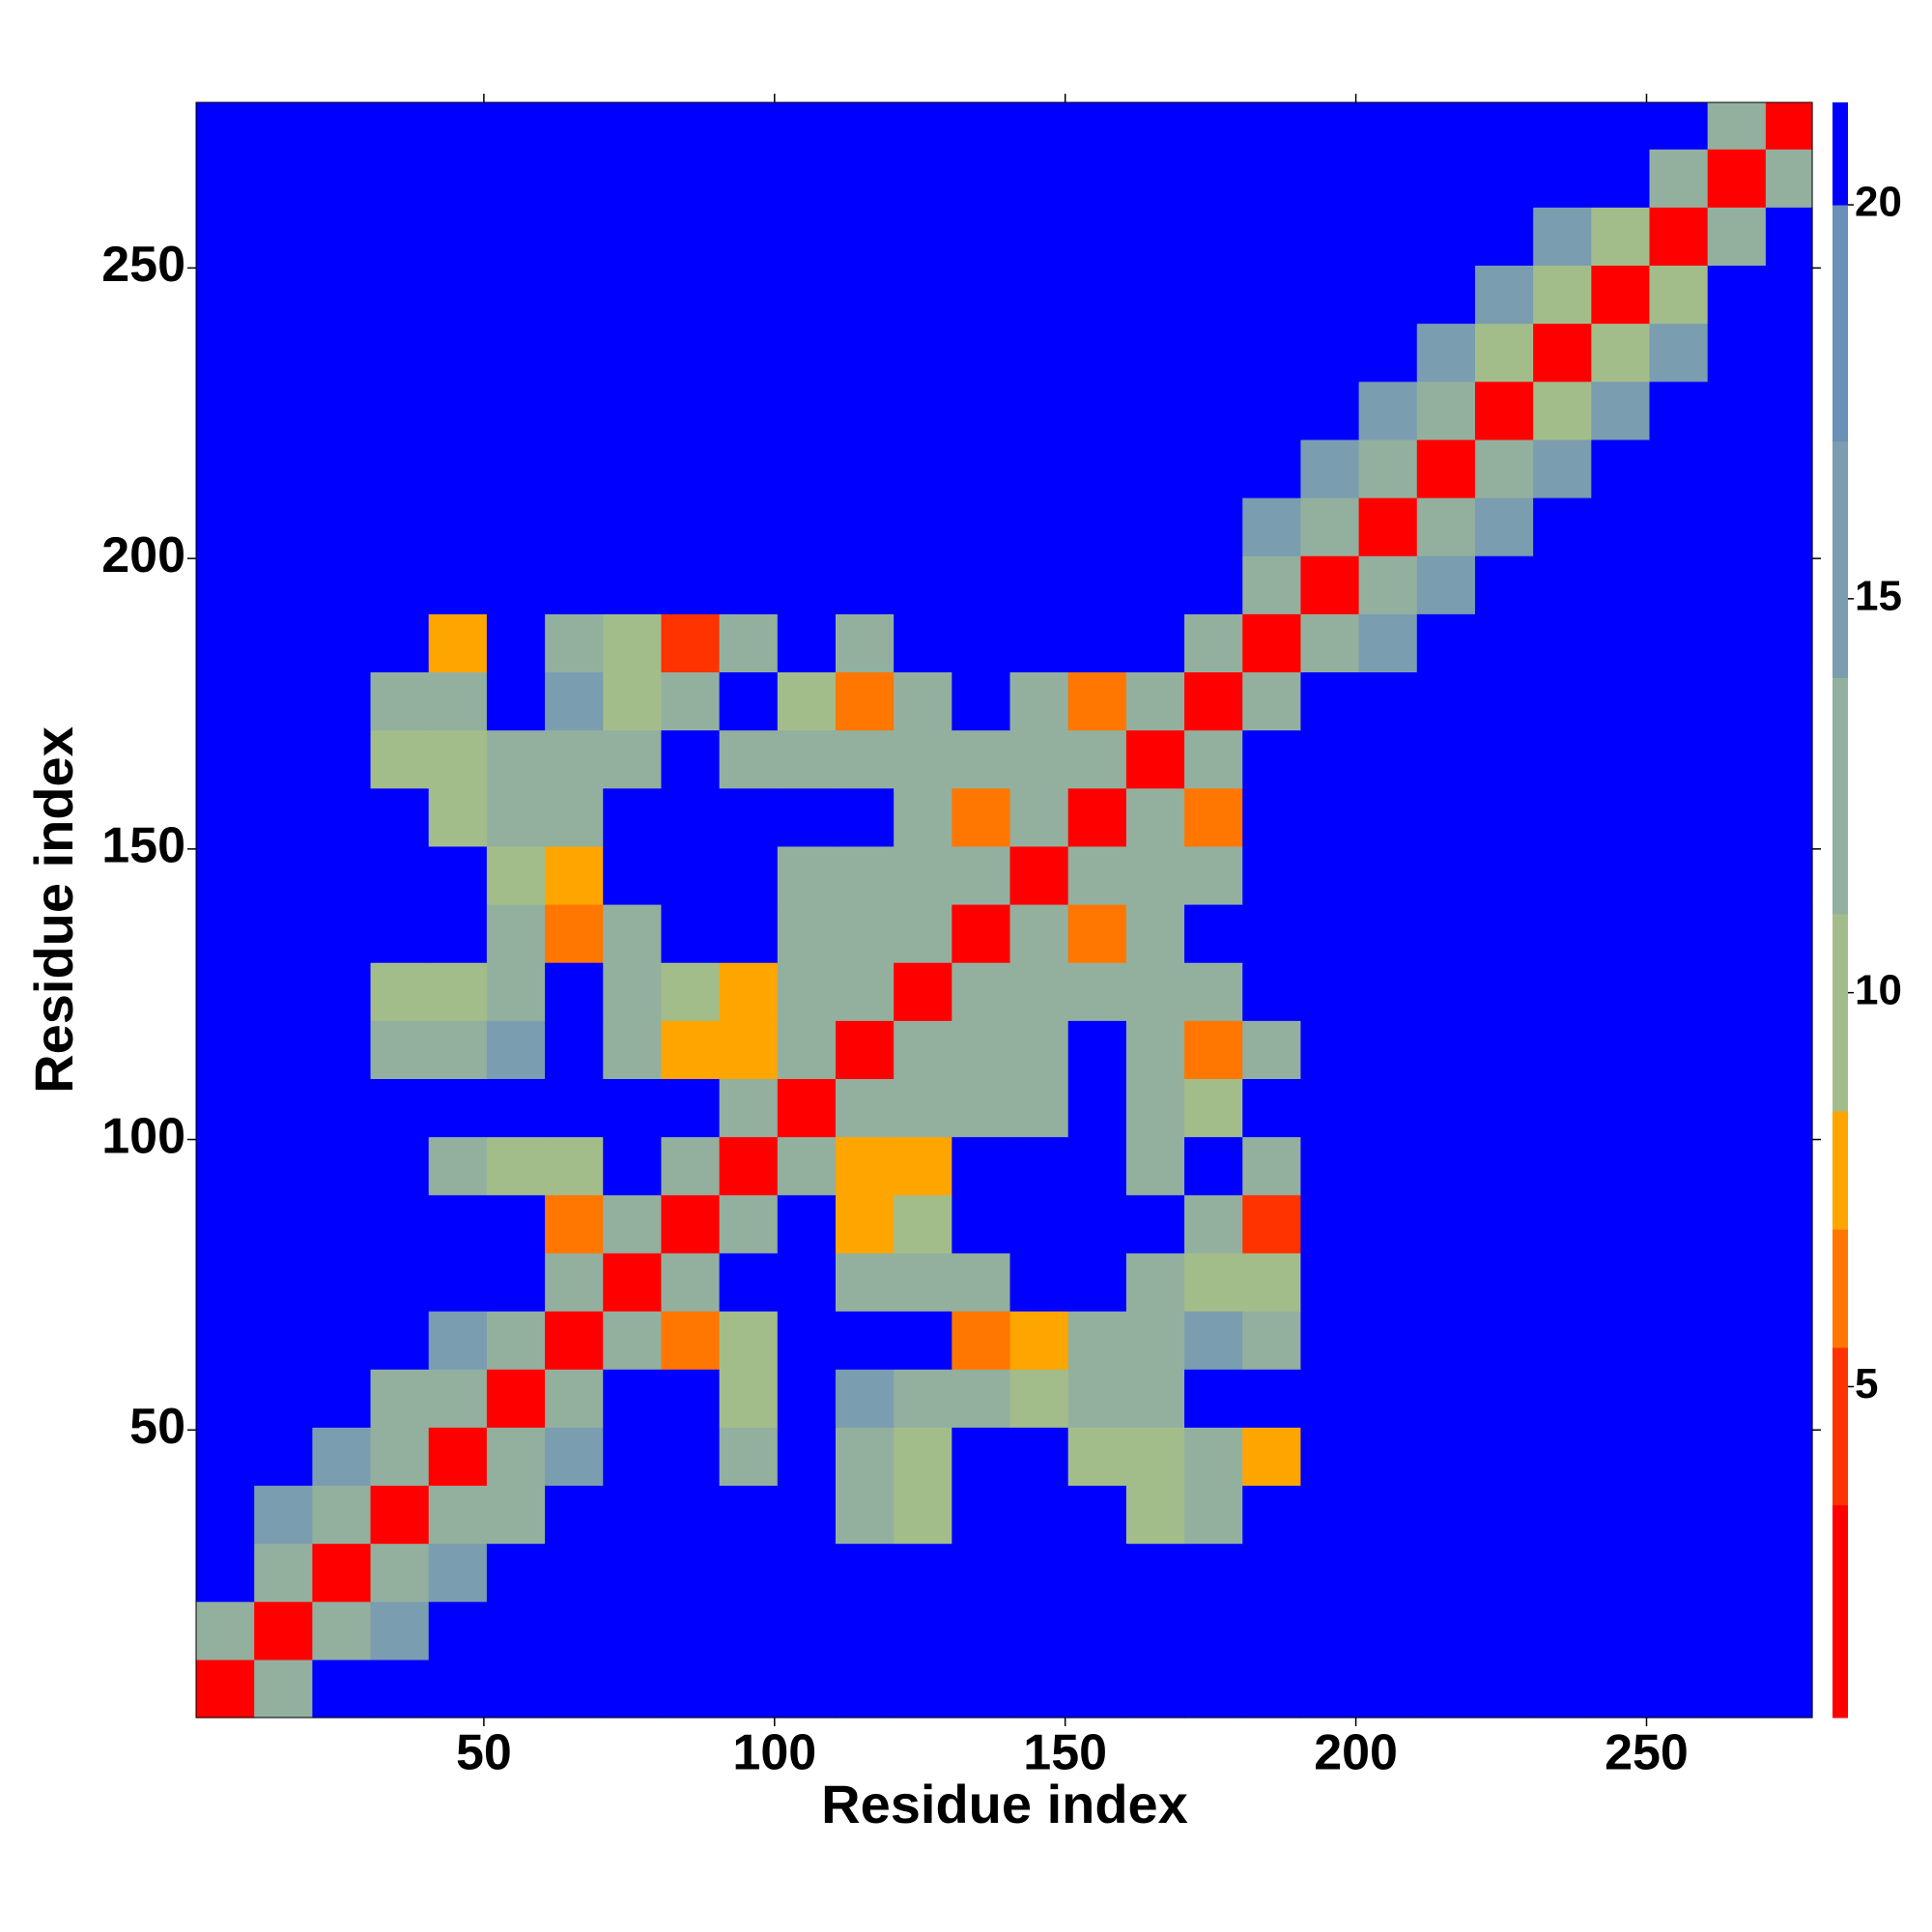 Image resolution: width=1932 pixels, height=1932 pixels. What do you see at coordinates (157, 1427) in the screenshot?
I see `y-tick-label: 50` at bounding box center [157, 1427].